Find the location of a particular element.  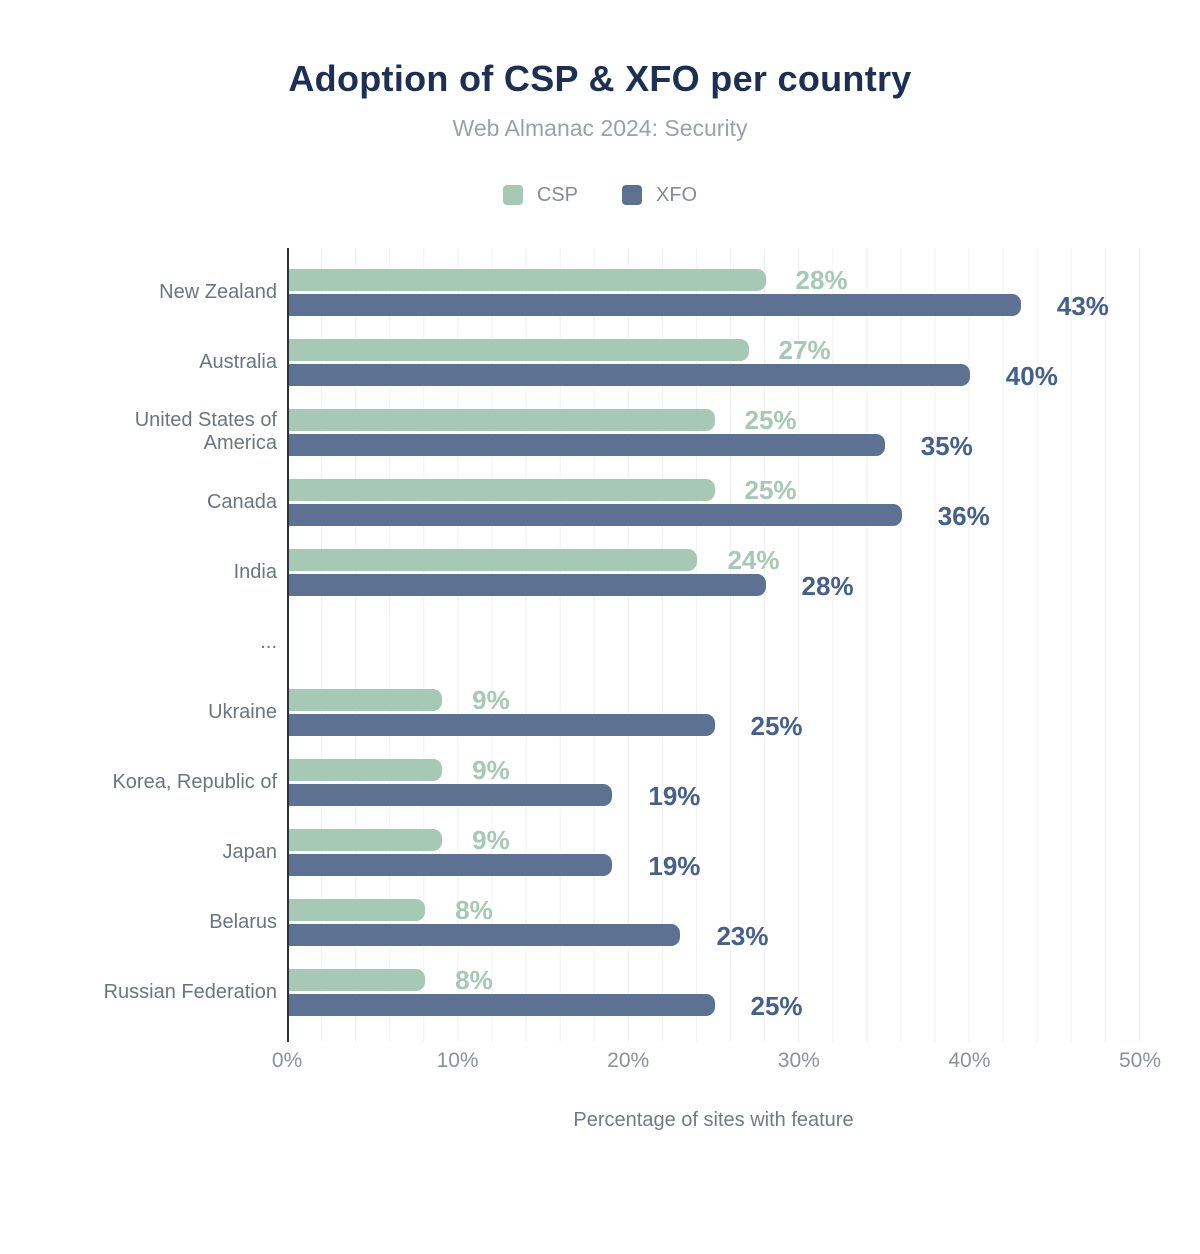

category-label: Canada is located at coordinates (241, 501).